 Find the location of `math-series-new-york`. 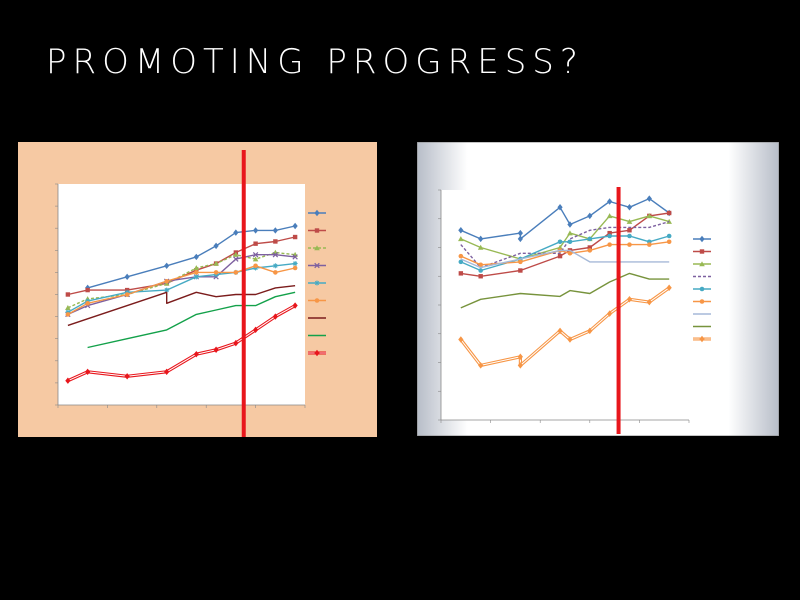

math-series-new-york is located at coordinates (181, 290).